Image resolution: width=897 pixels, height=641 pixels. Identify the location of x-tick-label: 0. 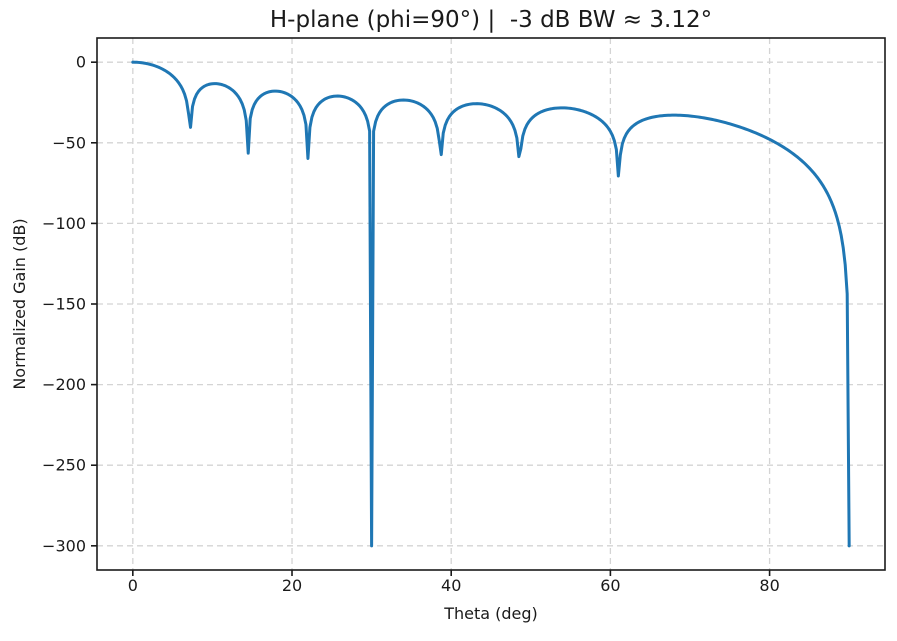
(133, 585).